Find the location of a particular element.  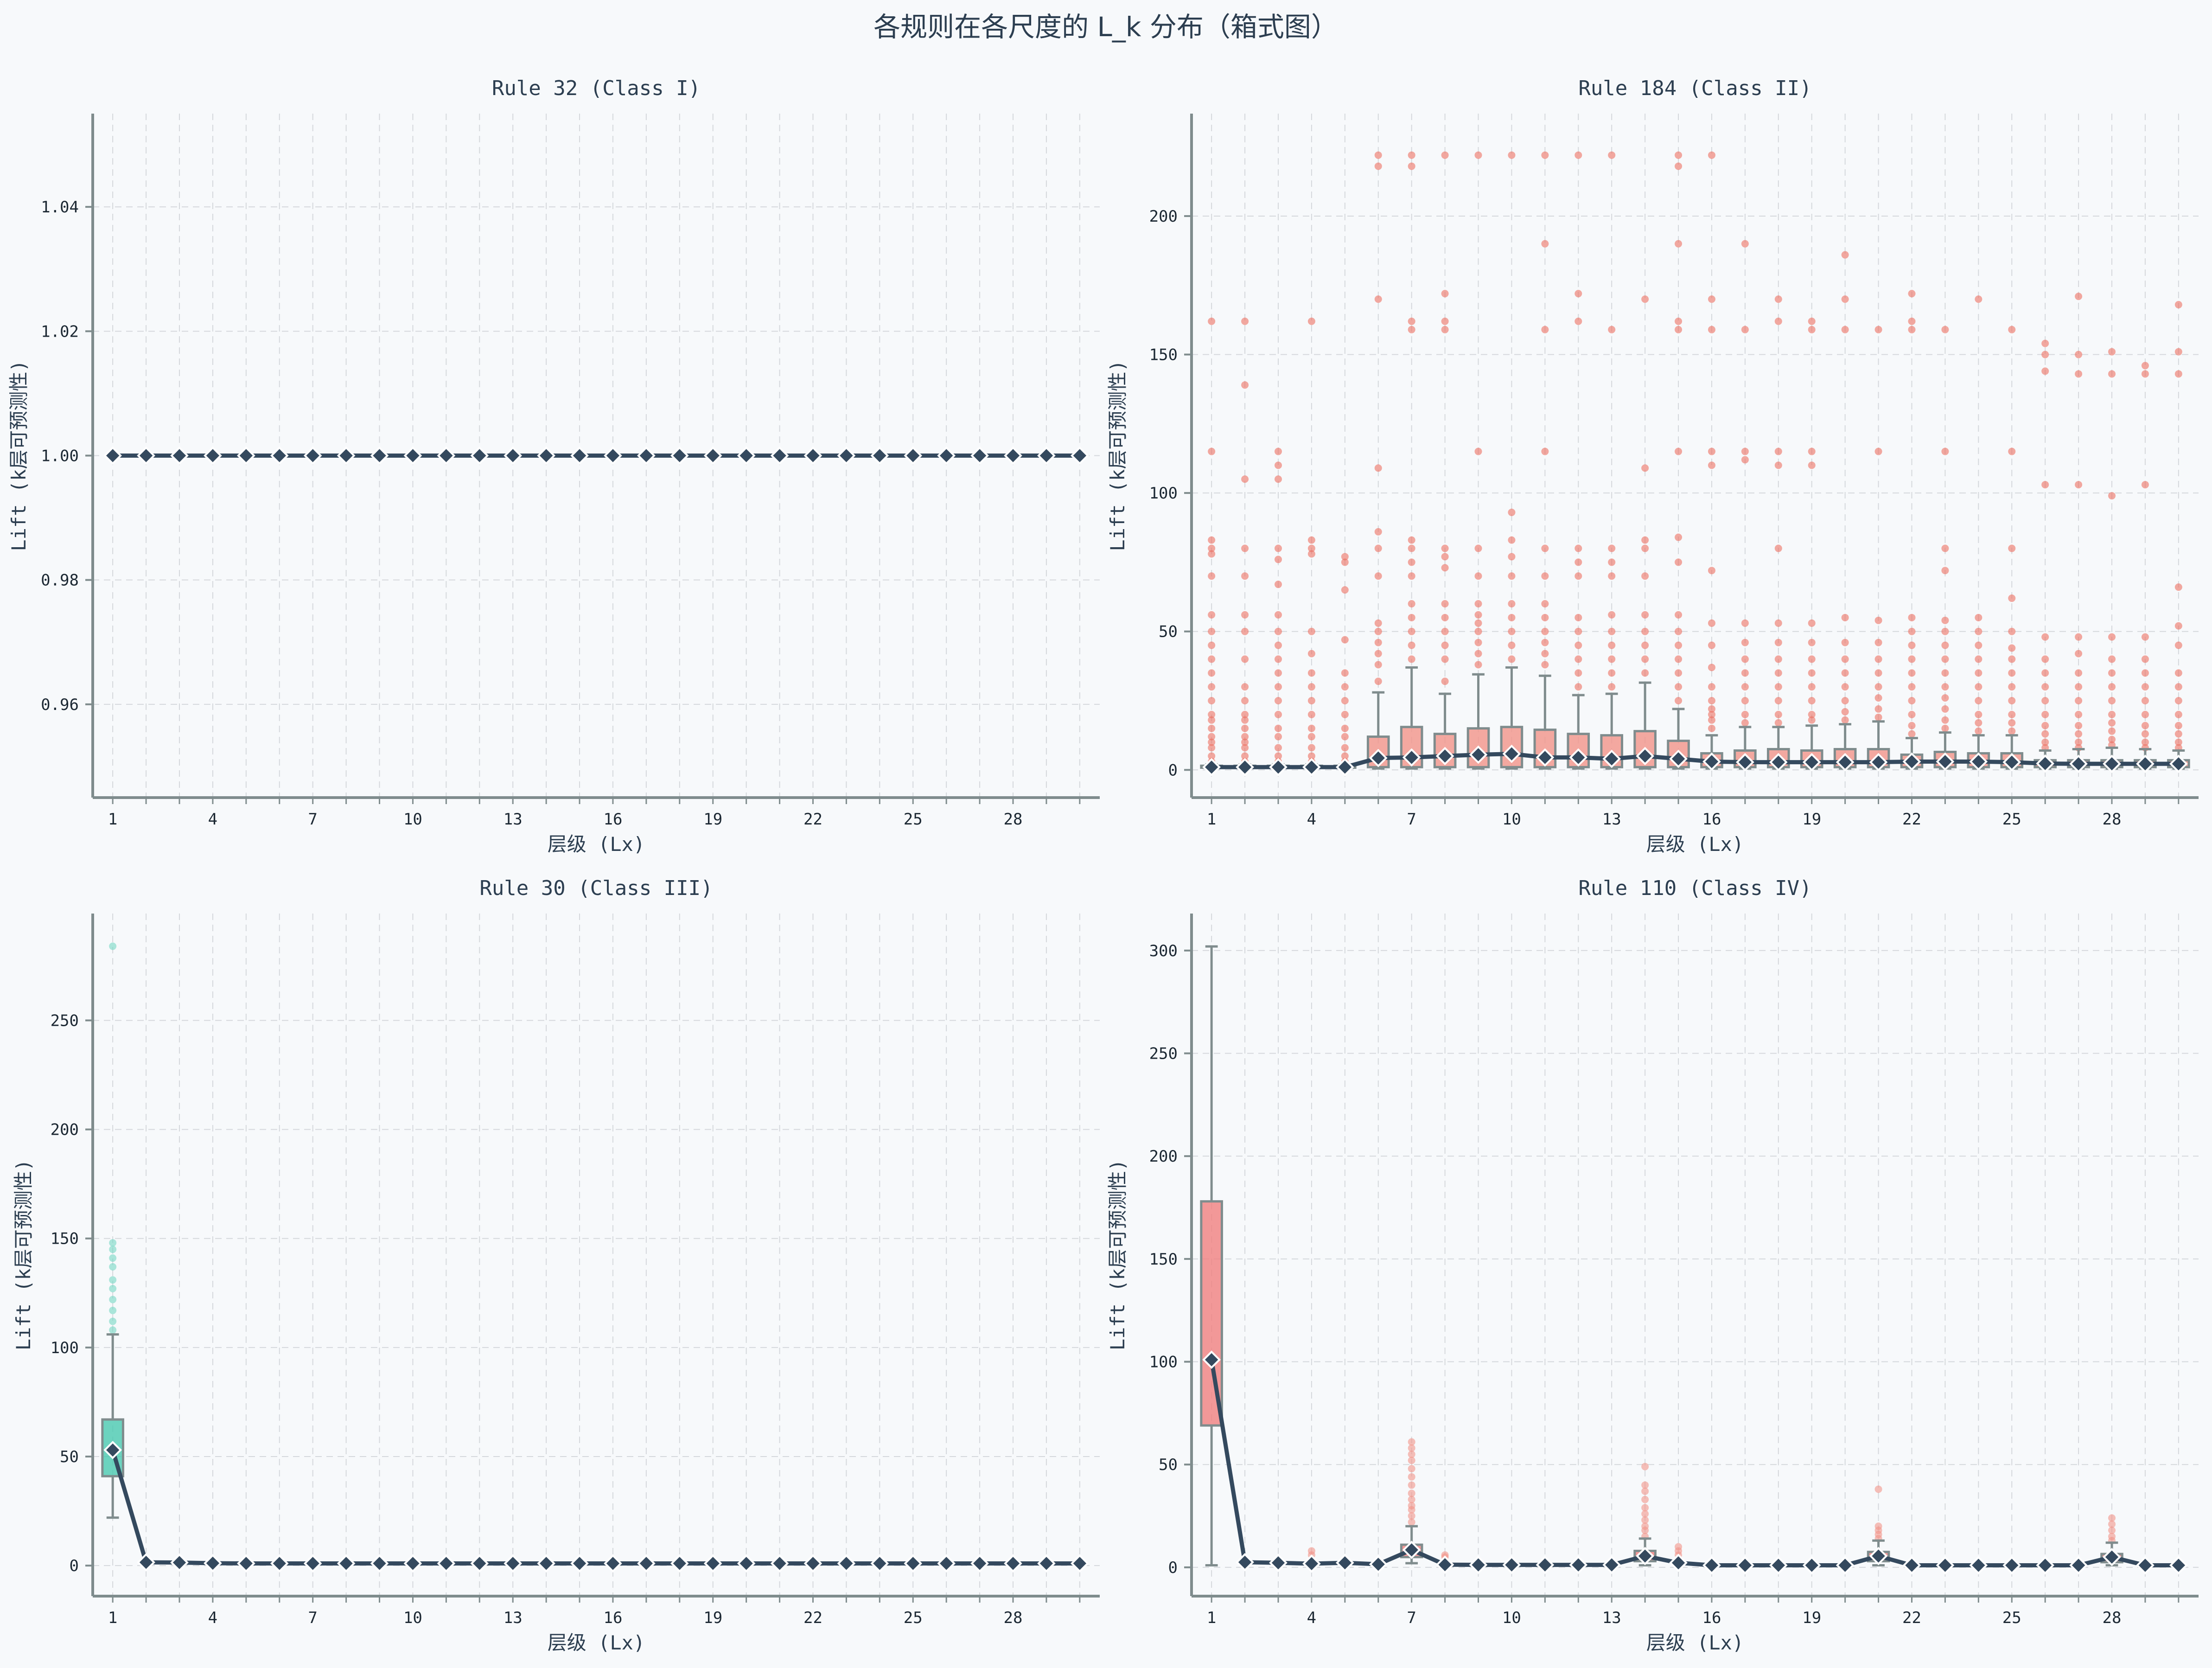

x-tick-label: 25 is located at coordinates (914, 1618).